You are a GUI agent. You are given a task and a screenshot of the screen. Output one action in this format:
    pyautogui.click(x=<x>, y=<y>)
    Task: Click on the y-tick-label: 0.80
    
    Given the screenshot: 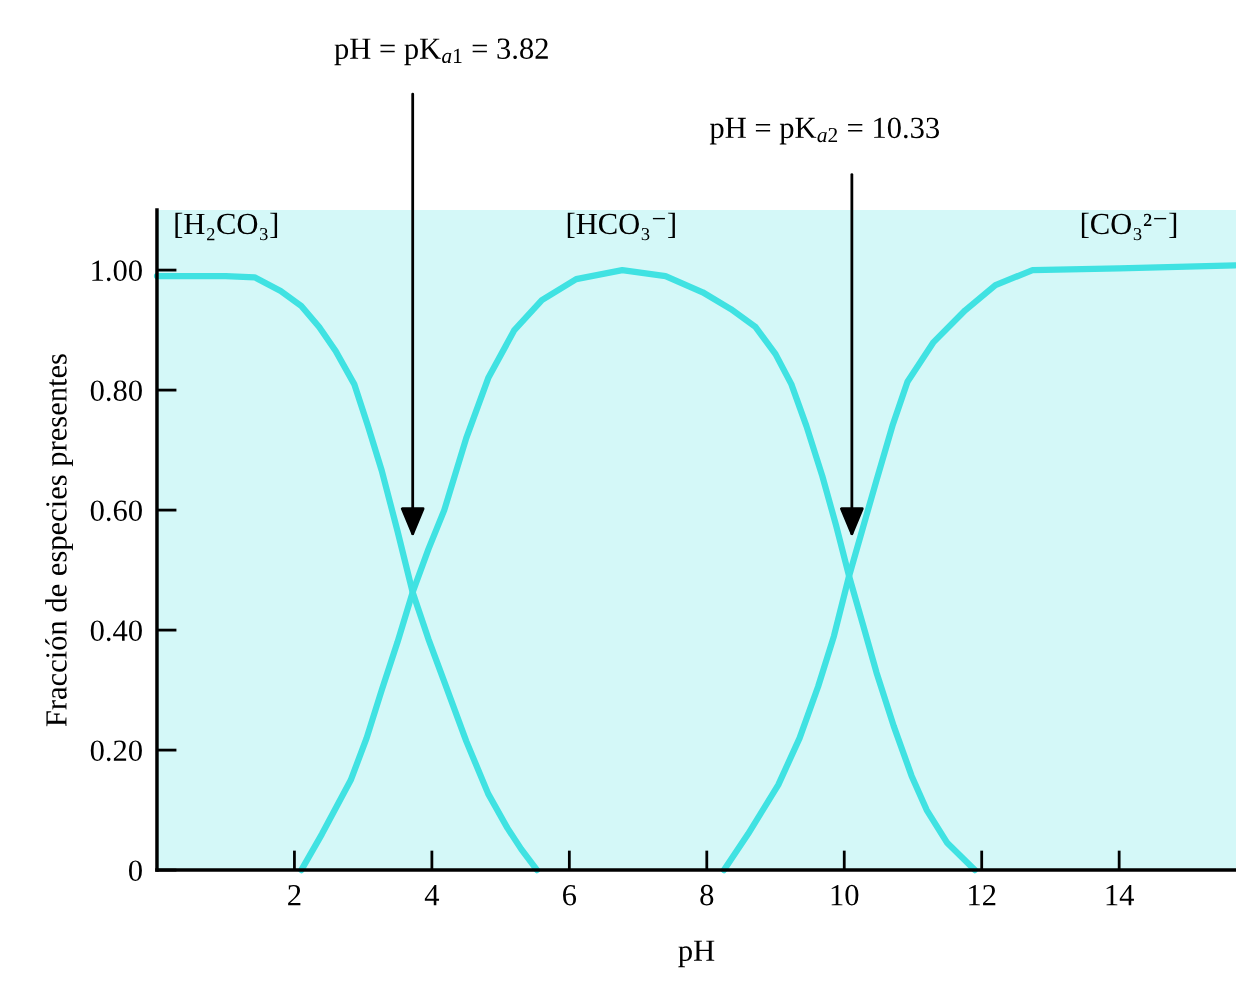 What is the action you would take?
    pyautogui.click(x=116, y=391)
    